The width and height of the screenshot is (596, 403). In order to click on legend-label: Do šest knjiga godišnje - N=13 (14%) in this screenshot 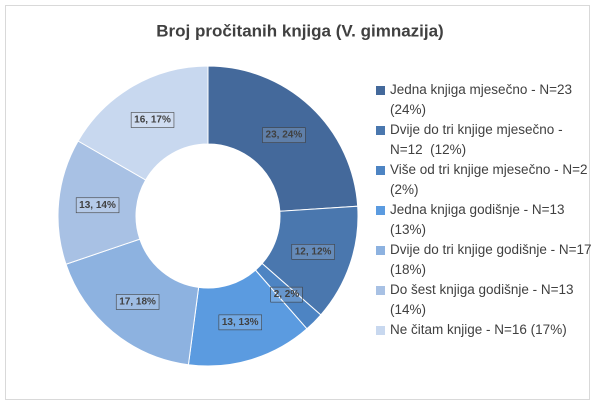, I will do `click(484, 299)`.